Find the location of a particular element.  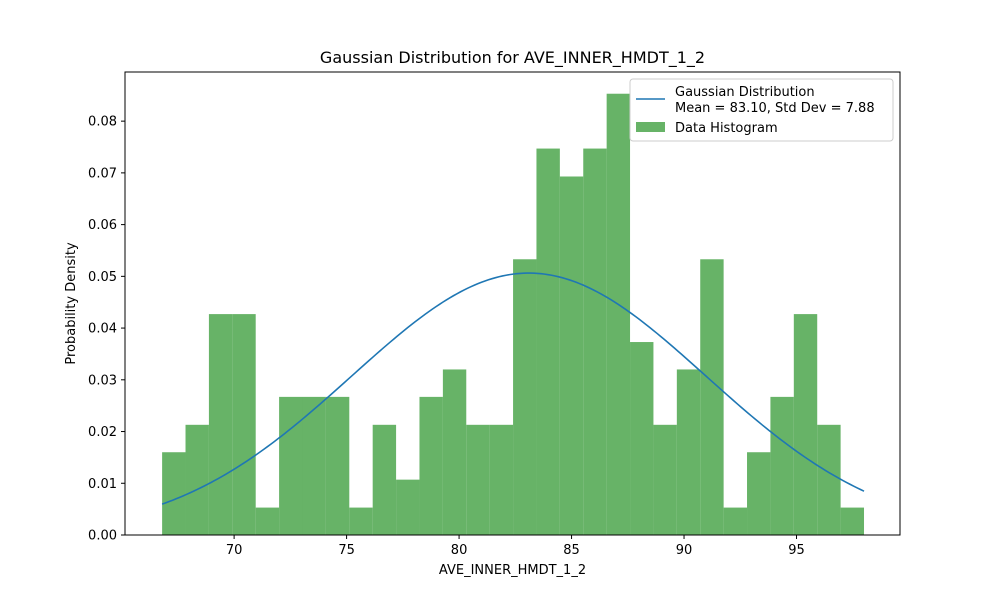

y-tick-label: 0.01 is located at coordinates (102, 484).